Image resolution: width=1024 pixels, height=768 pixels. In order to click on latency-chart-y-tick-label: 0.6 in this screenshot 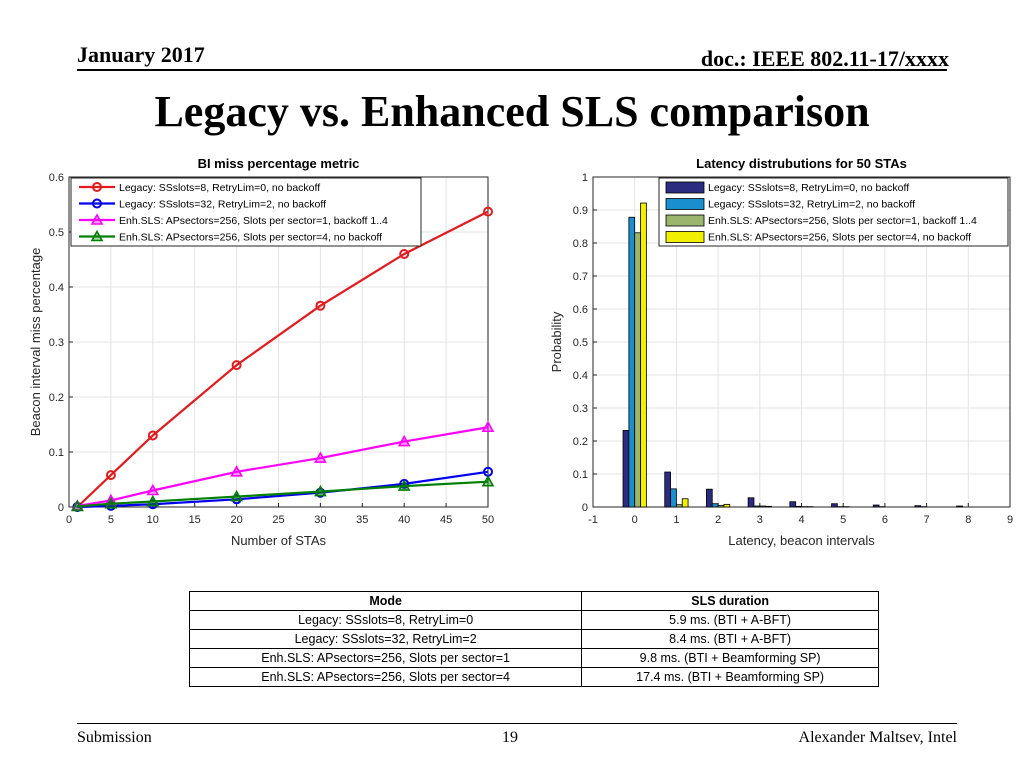, I will do `click(580, 310)`.